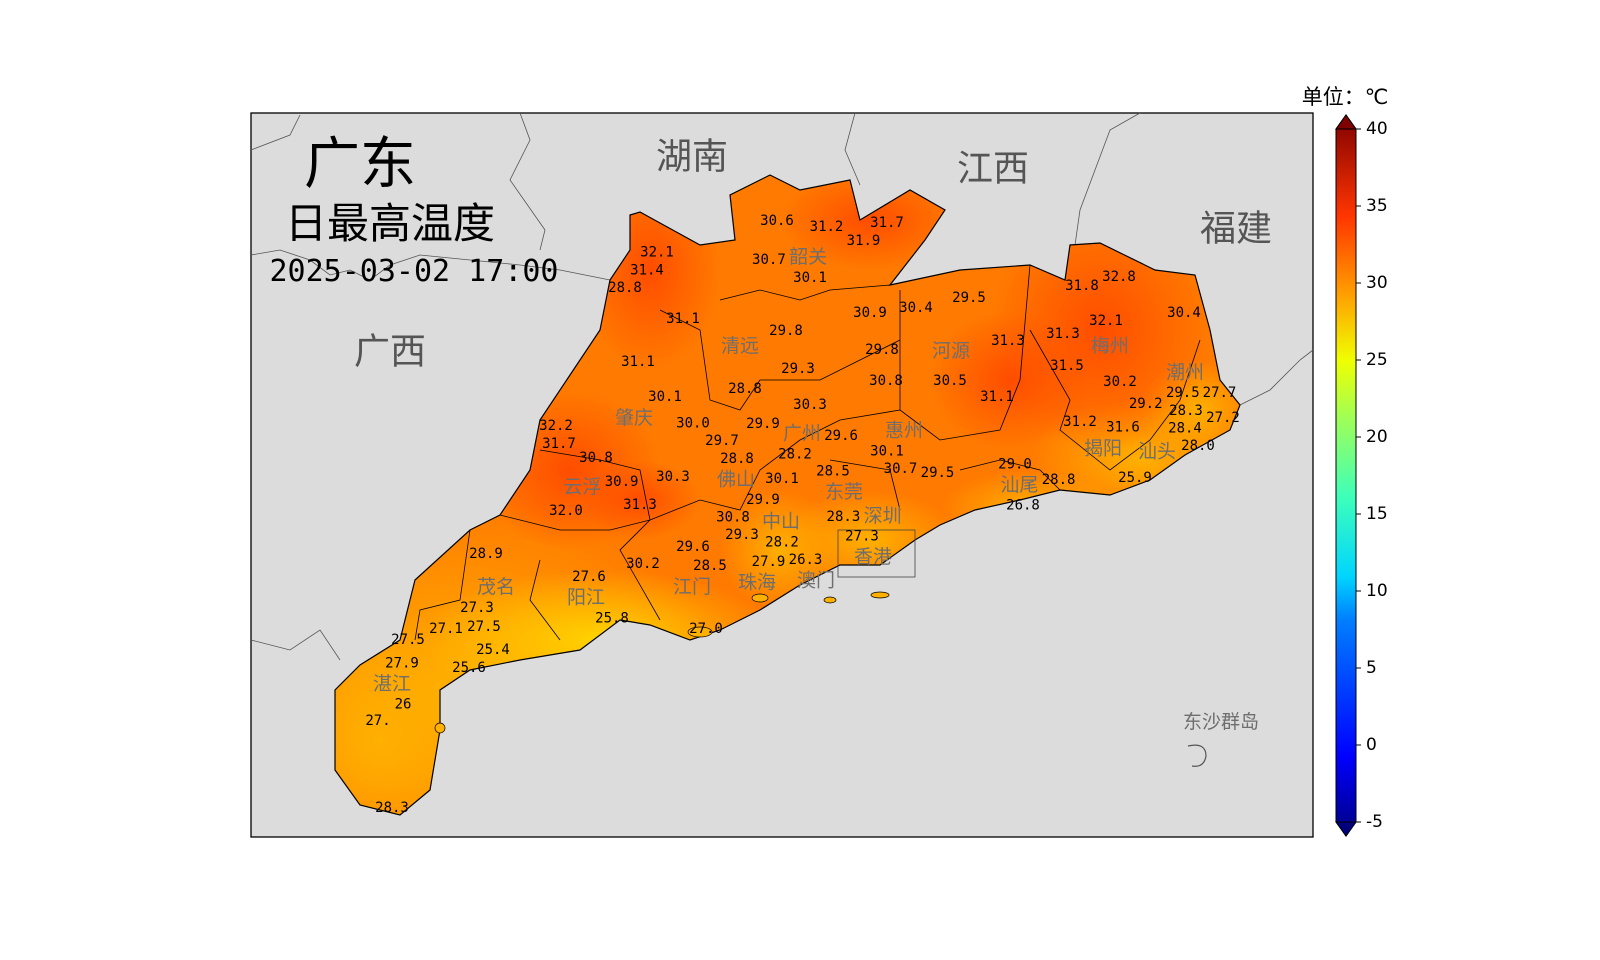 The height and width of the screenshot is (960, 1600). What do you see at coordinates (883, 516) in the screenshot?
I see `city-label: 深圳` at bounding box center [883, 516].